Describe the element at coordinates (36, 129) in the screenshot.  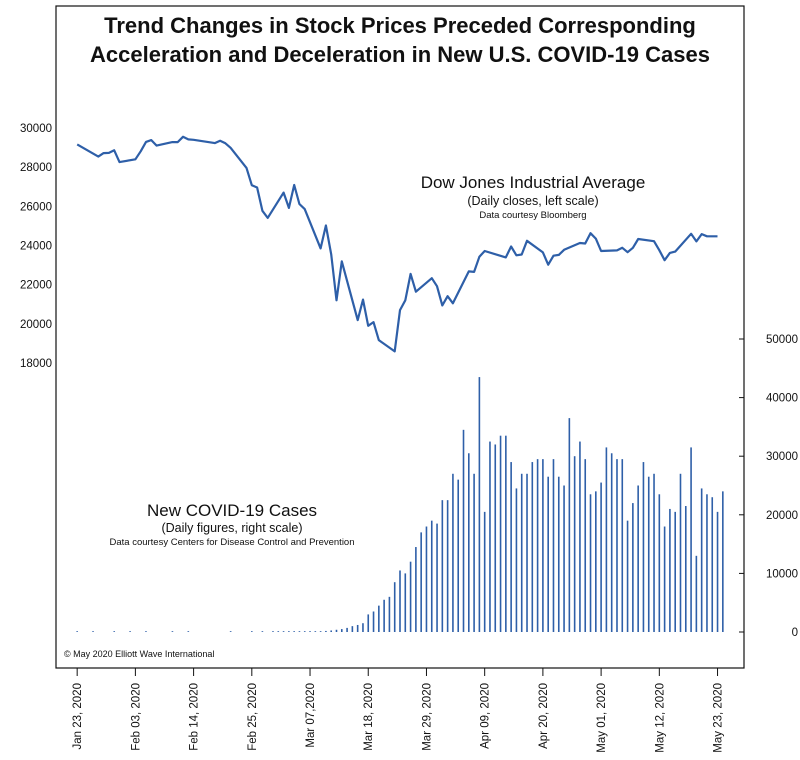
I see `left-tick-label: 30000` at that location.